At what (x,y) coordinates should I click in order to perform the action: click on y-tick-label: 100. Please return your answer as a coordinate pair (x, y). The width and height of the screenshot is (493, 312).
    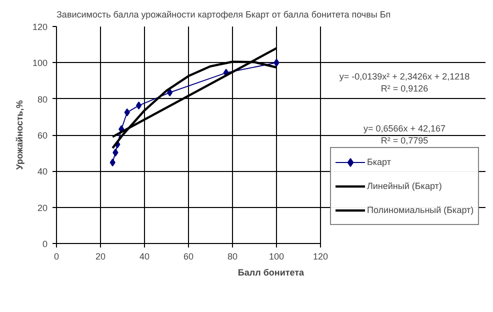
    Looking at the image, I should click on (40, 63).